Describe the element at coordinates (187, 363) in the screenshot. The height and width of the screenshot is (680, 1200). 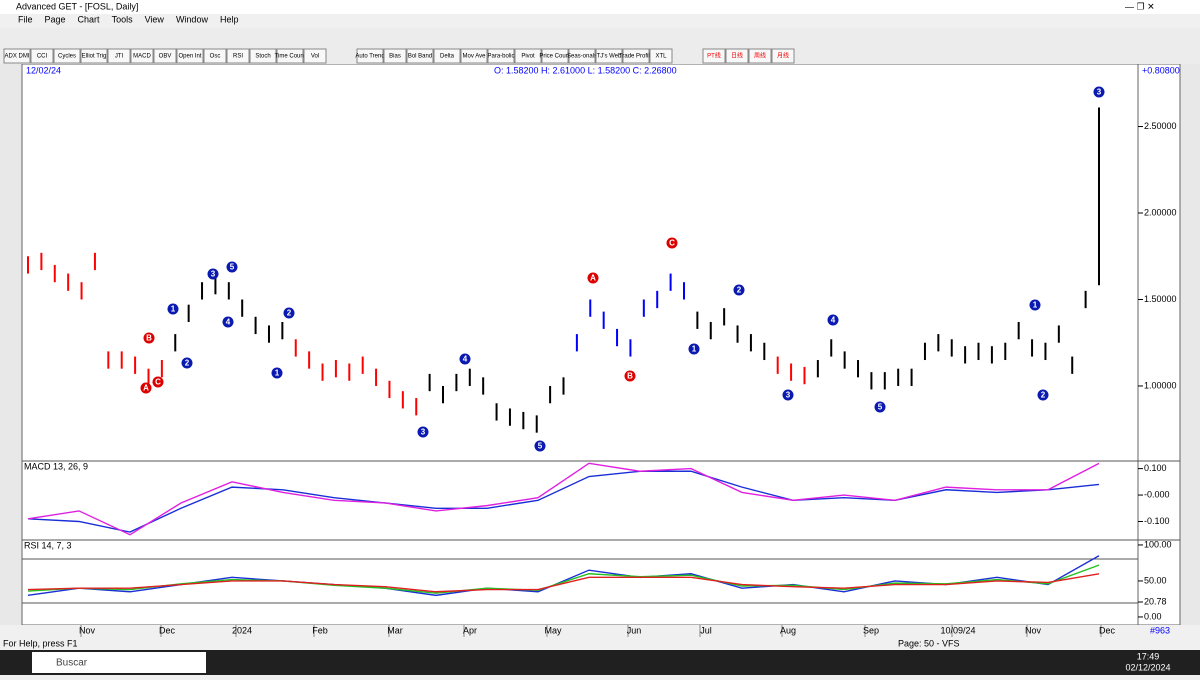
I see `wave-label: 2` at that location.